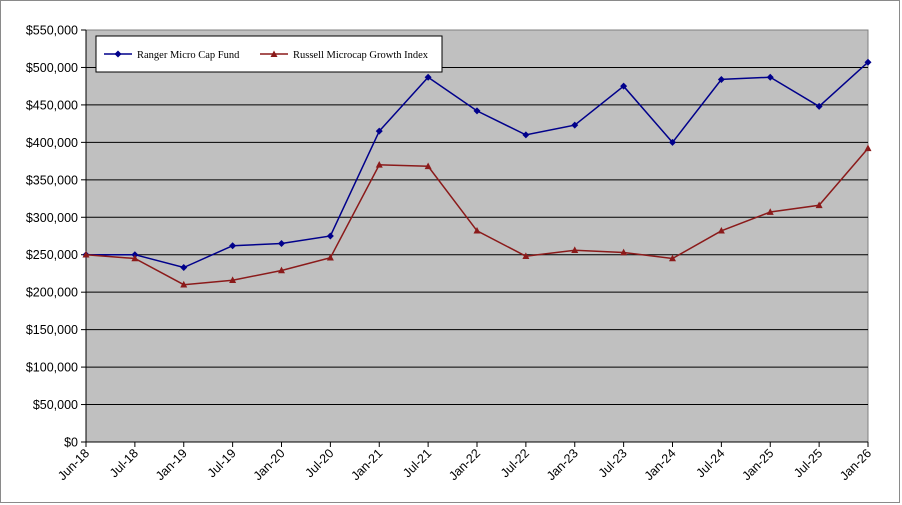 The width and height of the screenshot is (902, 505). What do you see at coordinates (417, 463) in the screenshot?
I see `x-tick-label: Jul-21` at bounding box center [417, 463].